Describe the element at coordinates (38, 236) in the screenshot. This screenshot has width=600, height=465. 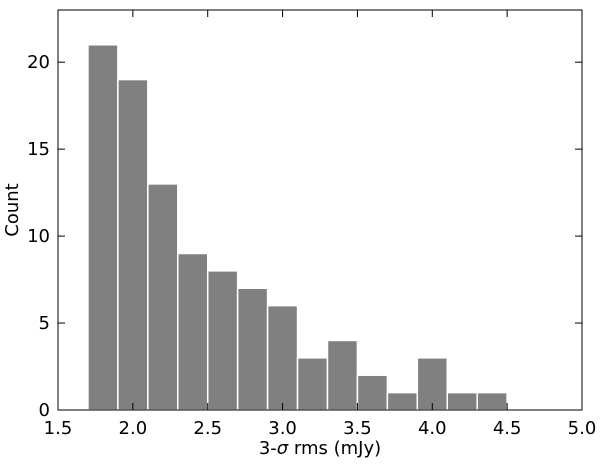
I see `y-tick-label: 10` at that location.